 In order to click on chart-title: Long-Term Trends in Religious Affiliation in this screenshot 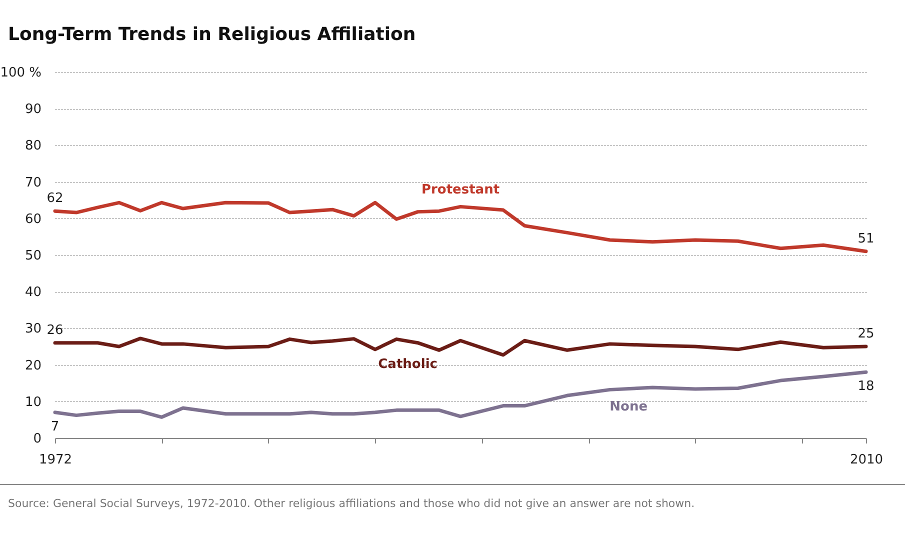, I will do `click(212, 34)`.